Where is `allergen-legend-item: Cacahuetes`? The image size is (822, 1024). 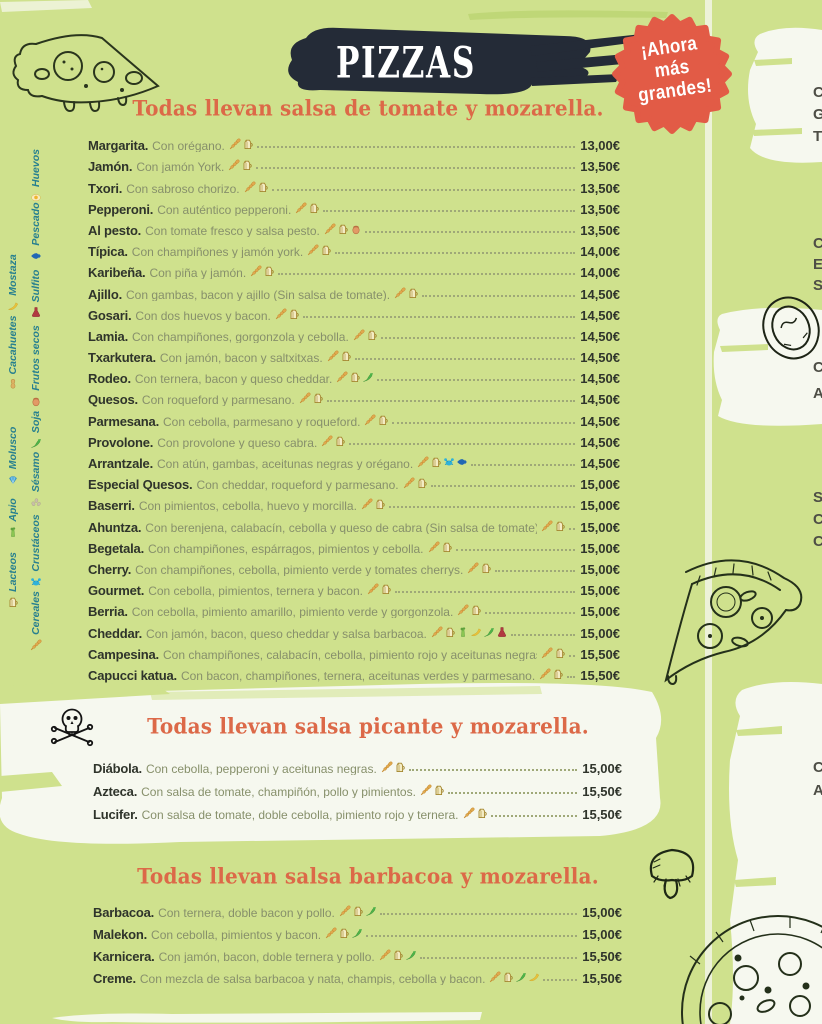
allergen-legend-item: Cacahuetes is located at coordinates (13, 353).